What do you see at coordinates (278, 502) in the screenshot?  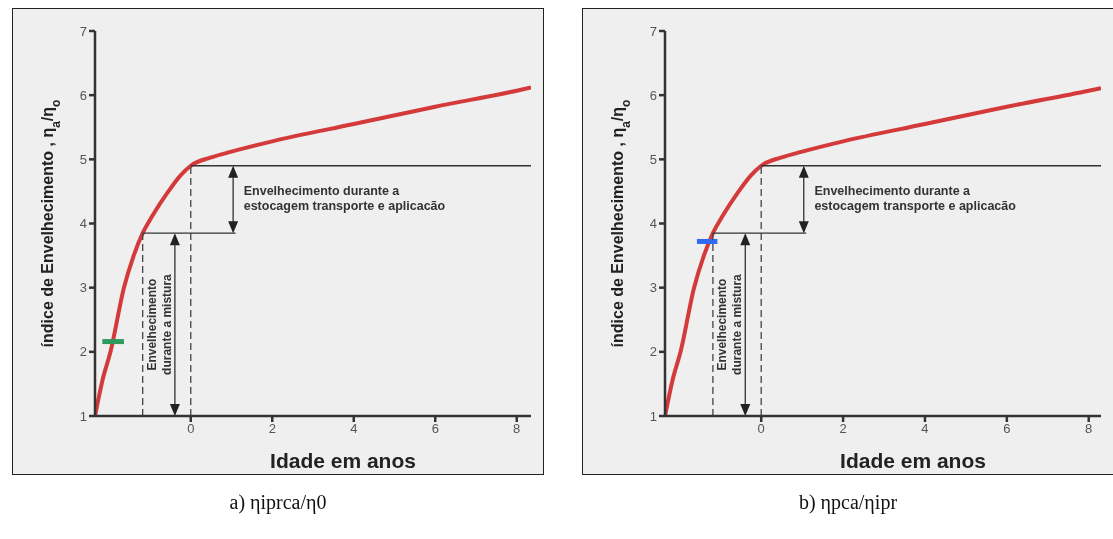 I see `text: a) ηiprca/η0` at bounding box center [278, 502].